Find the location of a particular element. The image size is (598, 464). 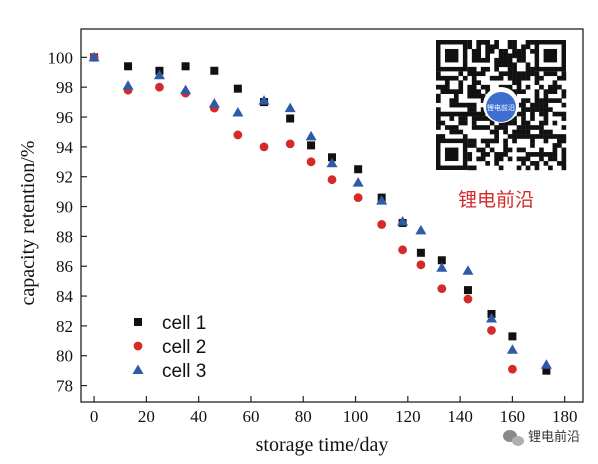

y-tick-label: 82 is located at coordinates (64, 326).